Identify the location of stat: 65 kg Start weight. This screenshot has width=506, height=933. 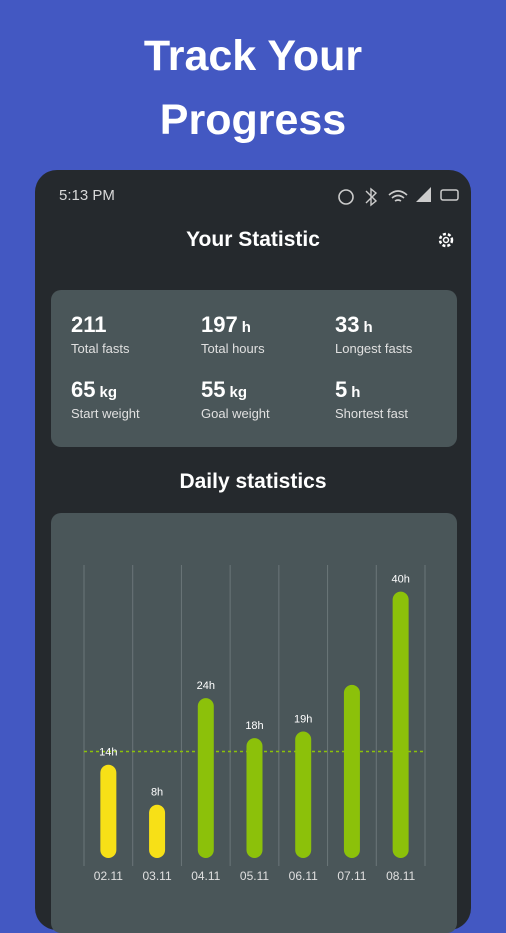
(136, 399).